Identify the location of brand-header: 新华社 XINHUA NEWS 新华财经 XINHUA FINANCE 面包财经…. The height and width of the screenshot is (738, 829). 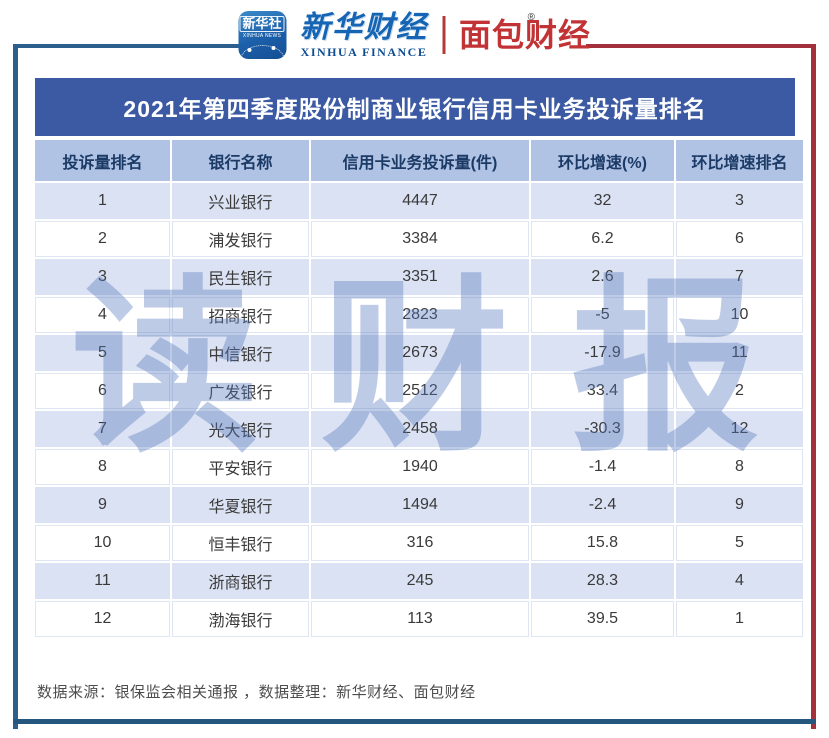
(414, 35).